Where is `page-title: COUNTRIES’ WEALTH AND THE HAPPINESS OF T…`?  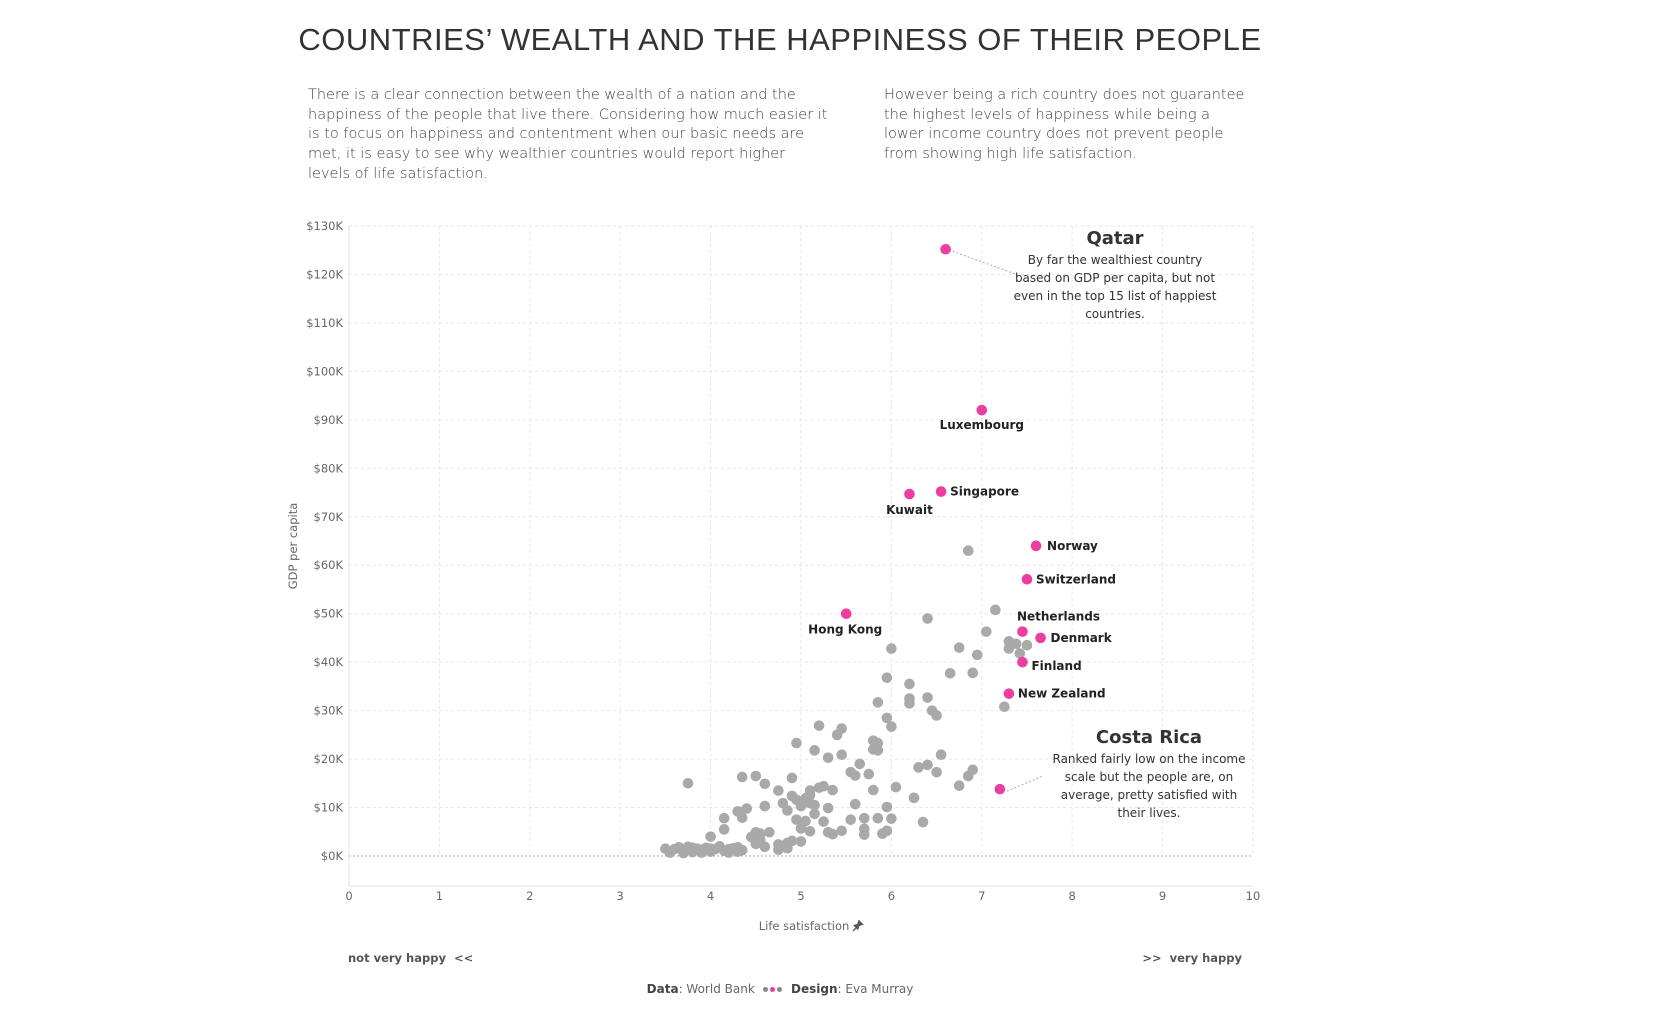 page-title: COUNTRIES’ WEALTH AND THE HAPPINESS OF T… is located at coordinates (780, 39).